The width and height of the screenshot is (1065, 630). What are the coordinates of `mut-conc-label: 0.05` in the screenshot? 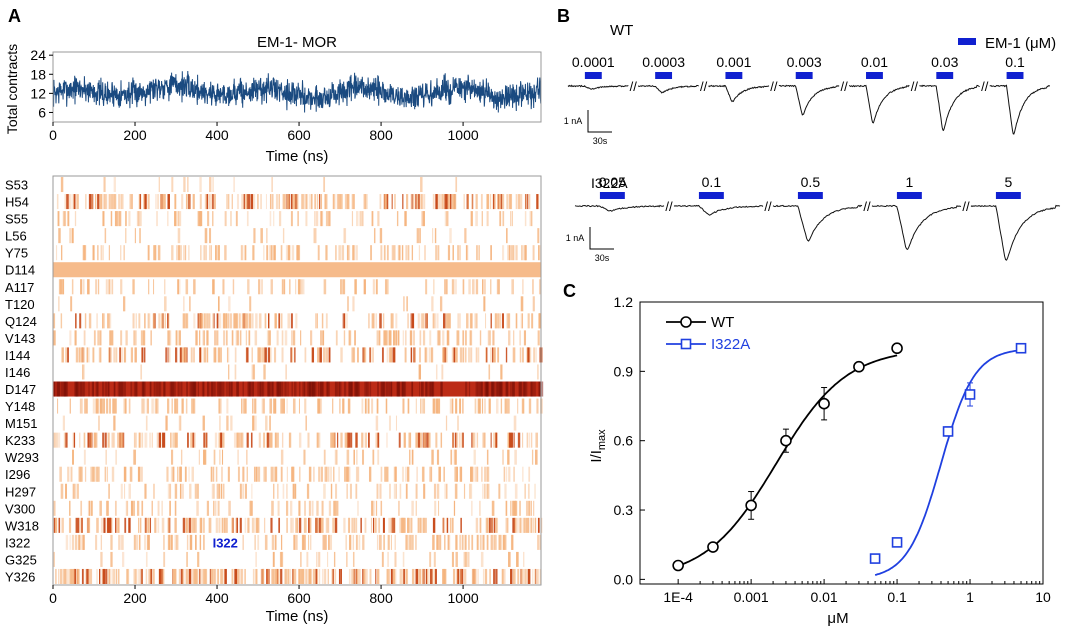 It's located at (612, 182).